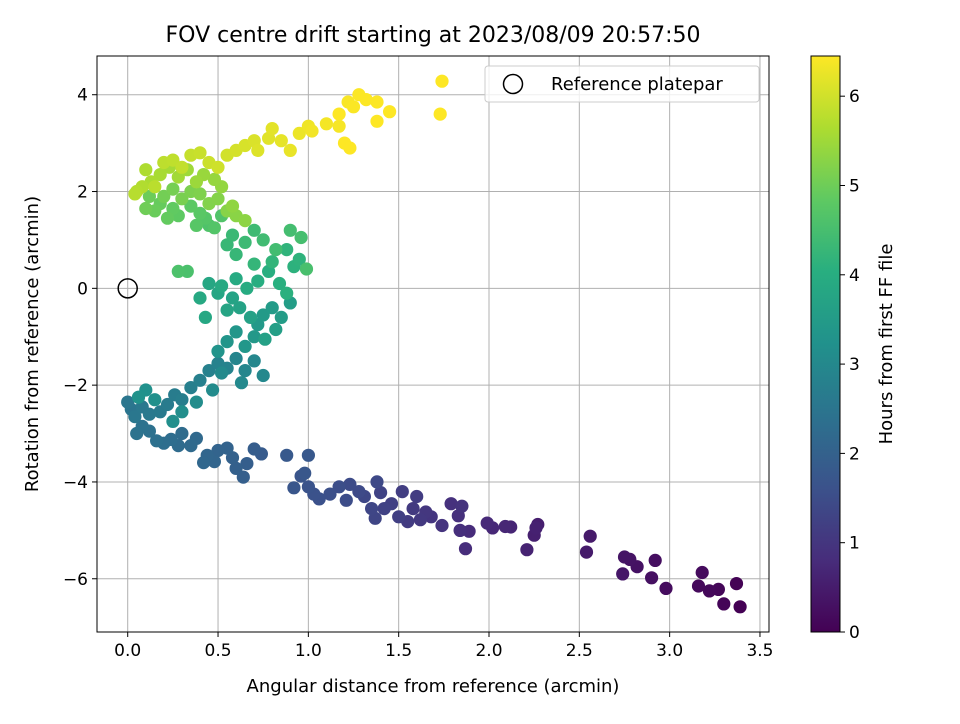 The height and width of the screenshot is (724, 960). What do you see at coordinates (127, 651) in the screenshot?
I see `x-tick-label: 0.0` at bounding box center [127, 651].